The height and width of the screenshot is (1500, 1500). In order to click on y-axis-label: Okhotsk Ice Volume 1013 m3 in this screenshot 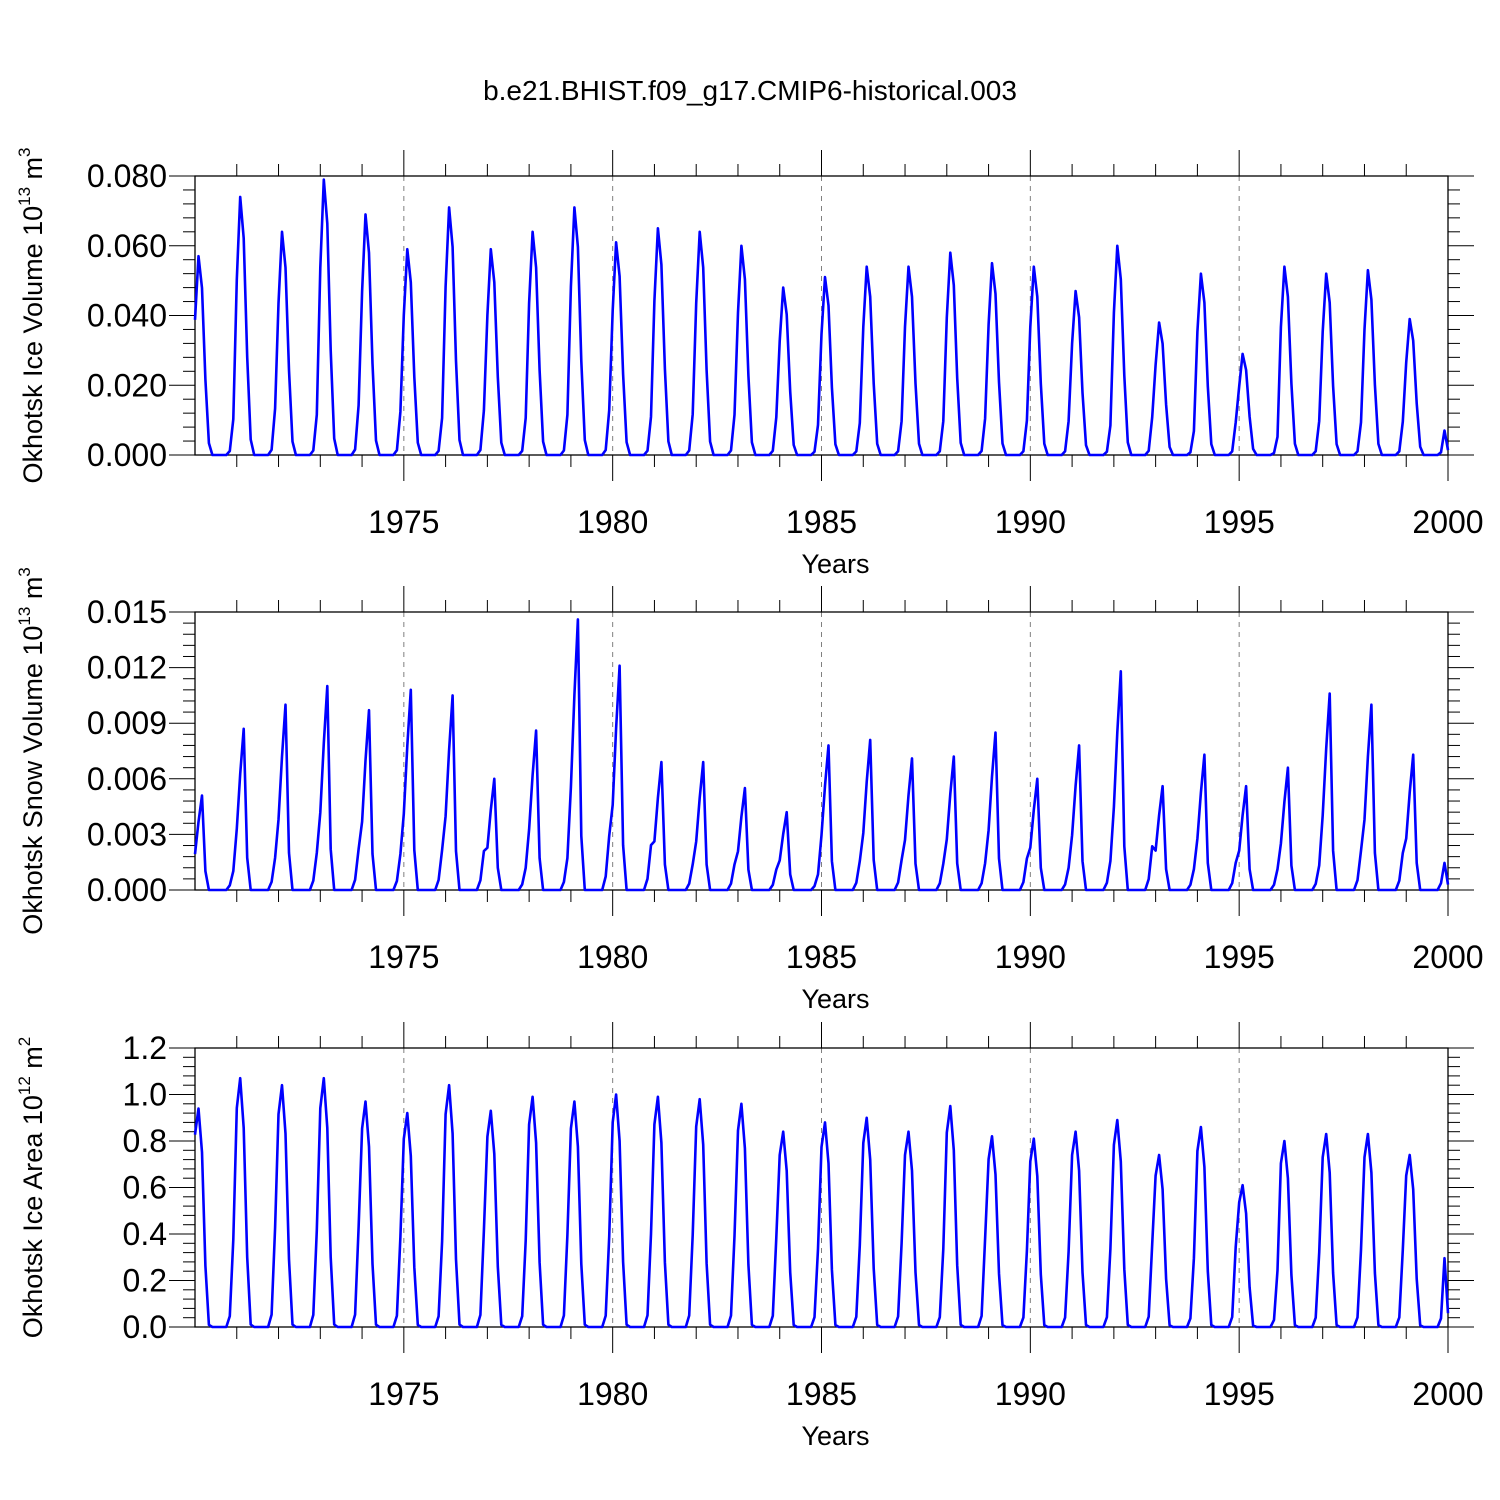, I will do `click(31, 315)`.